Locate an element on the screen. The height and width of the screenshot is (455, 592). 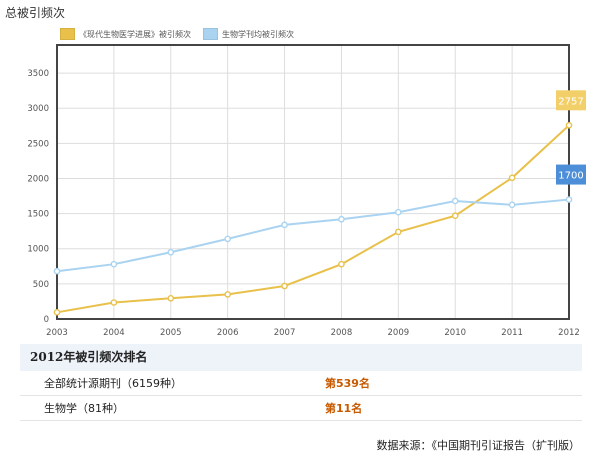
legend-item-journal: 《现代生物医学进展》被引频次 is located at coordinates (125, 34).